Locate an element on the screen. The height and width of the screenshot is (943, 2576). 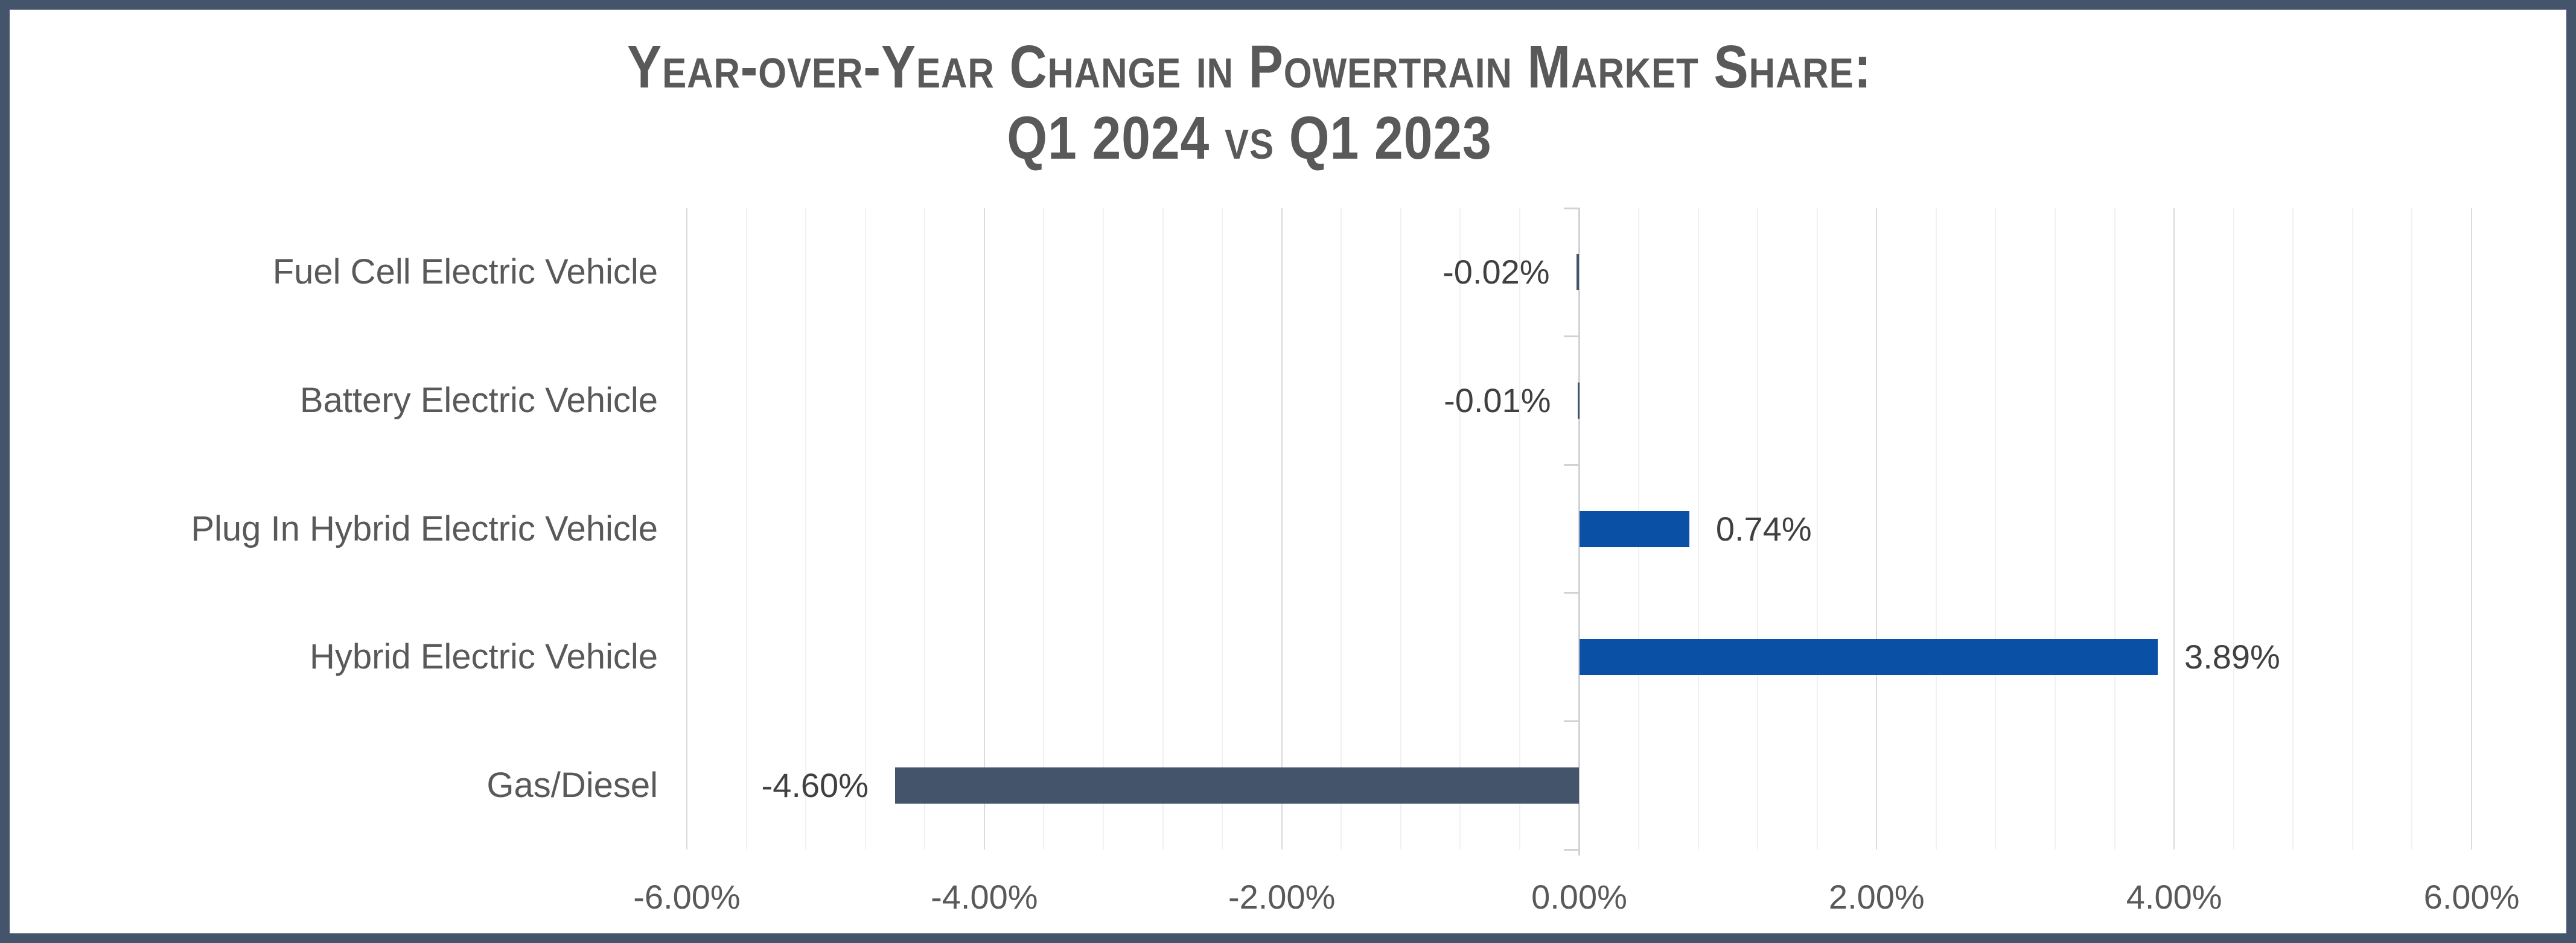
data-label: -0.02% is located at coordinates (1496, 272).